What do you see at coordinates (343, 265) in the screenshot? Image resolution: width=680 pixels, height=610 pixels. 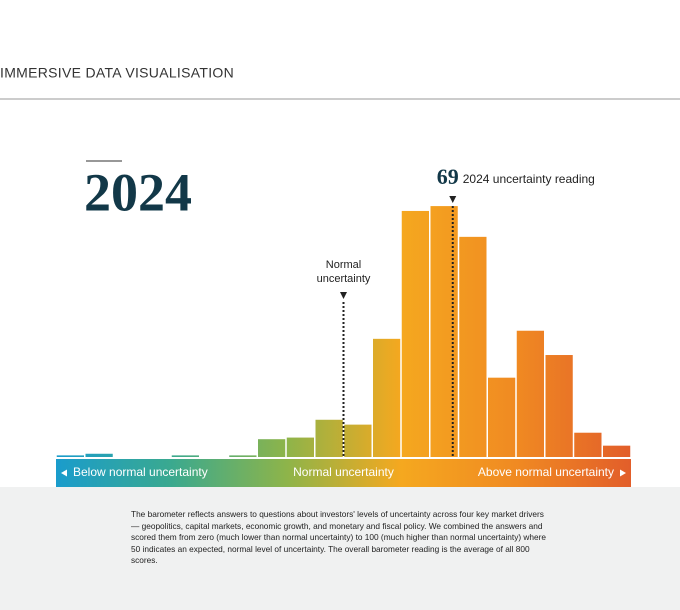 I see `marker-label: Normal` at bounding box center [343, 265].